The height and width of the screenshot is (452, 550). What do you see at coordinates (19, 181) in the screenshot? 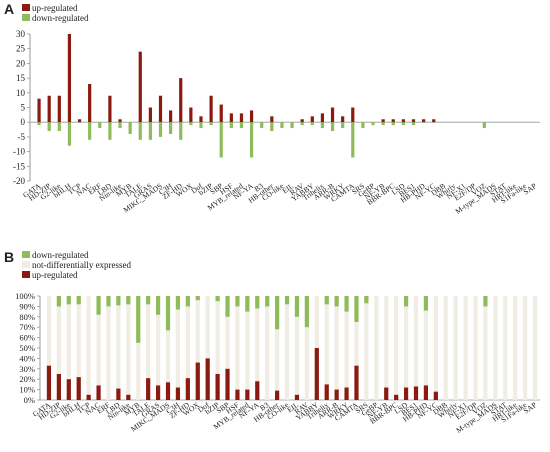
I see `panel-a-y-tick-label: -20` at bounding box center [19, 181].